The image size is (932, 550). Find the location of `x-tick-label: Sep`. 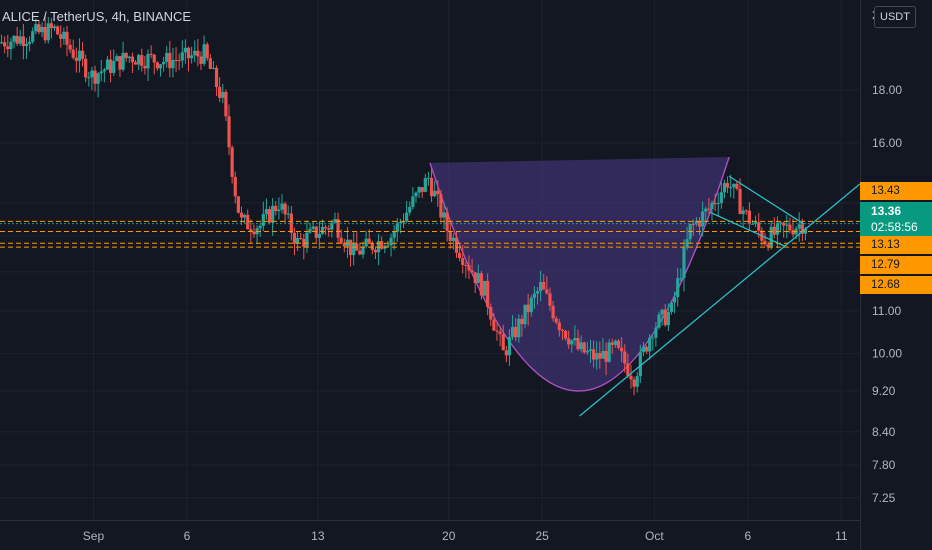

x-tick-label: Sep is located at coordinates (94, 536).